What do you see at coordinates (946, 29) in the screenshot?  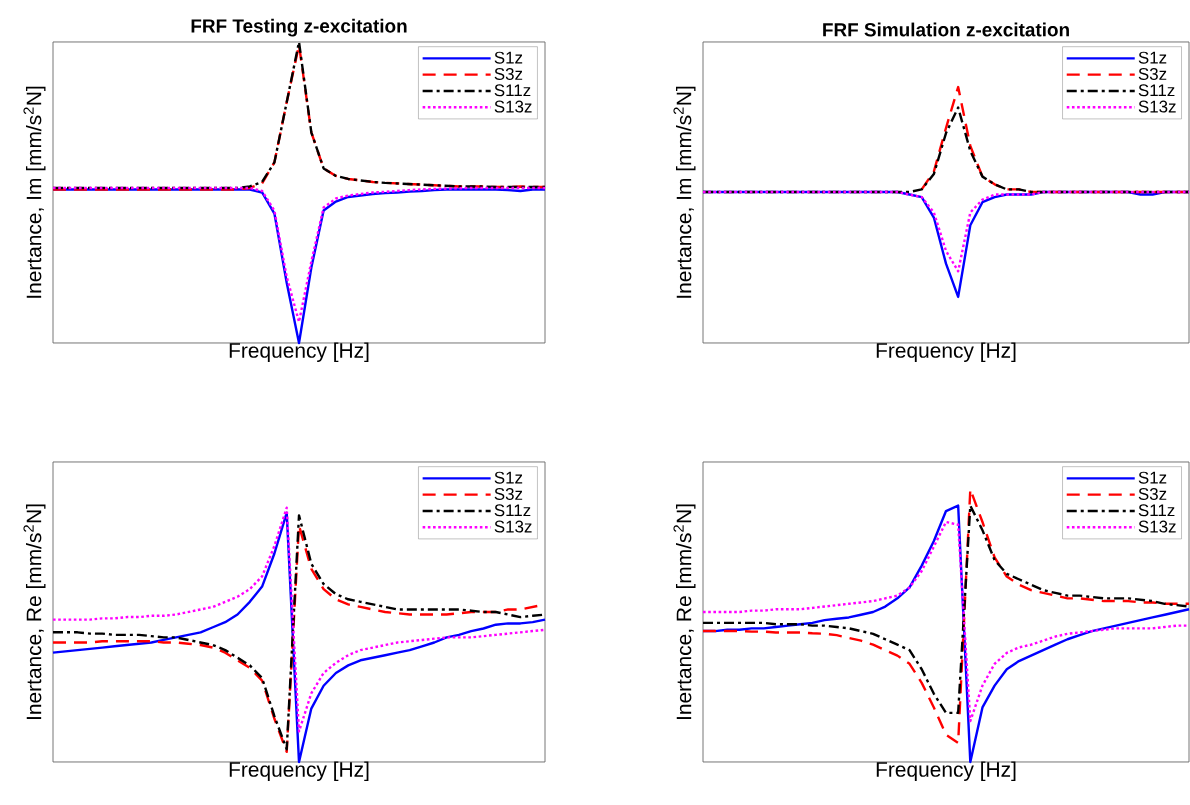 I see `chart-title: FRF Simulation z-excitation` at bounding box center [946, 29].